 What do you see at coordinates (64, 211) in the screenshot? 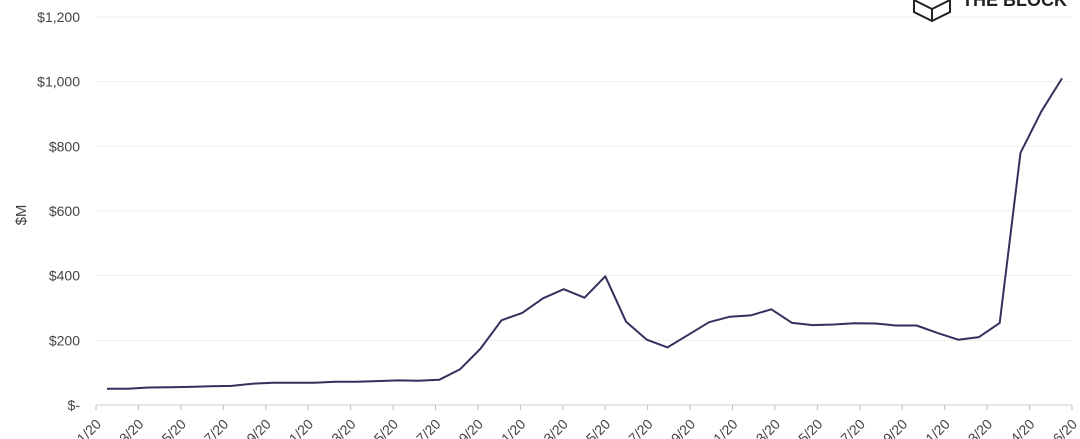
I see `y-tick-label: $600` at bounding box center [64, 211].